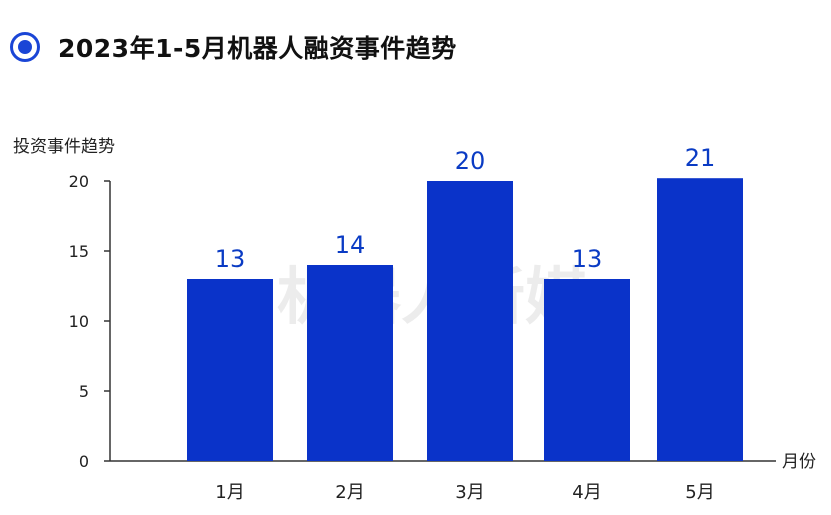 The height and width of the screenshot is (515, 831). What do you see at coordinates (470, 161) in the screenshot?
I see `bar-data-label: 20` at bounding box center [470, 161].